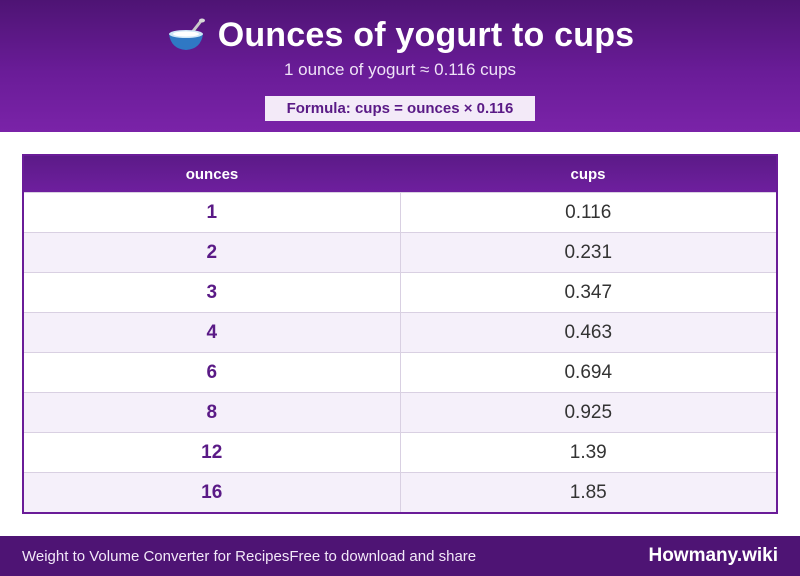 This screenshot has height=576, width=800. I want to click on column-header-ounces: ounces, so click(212, 174).